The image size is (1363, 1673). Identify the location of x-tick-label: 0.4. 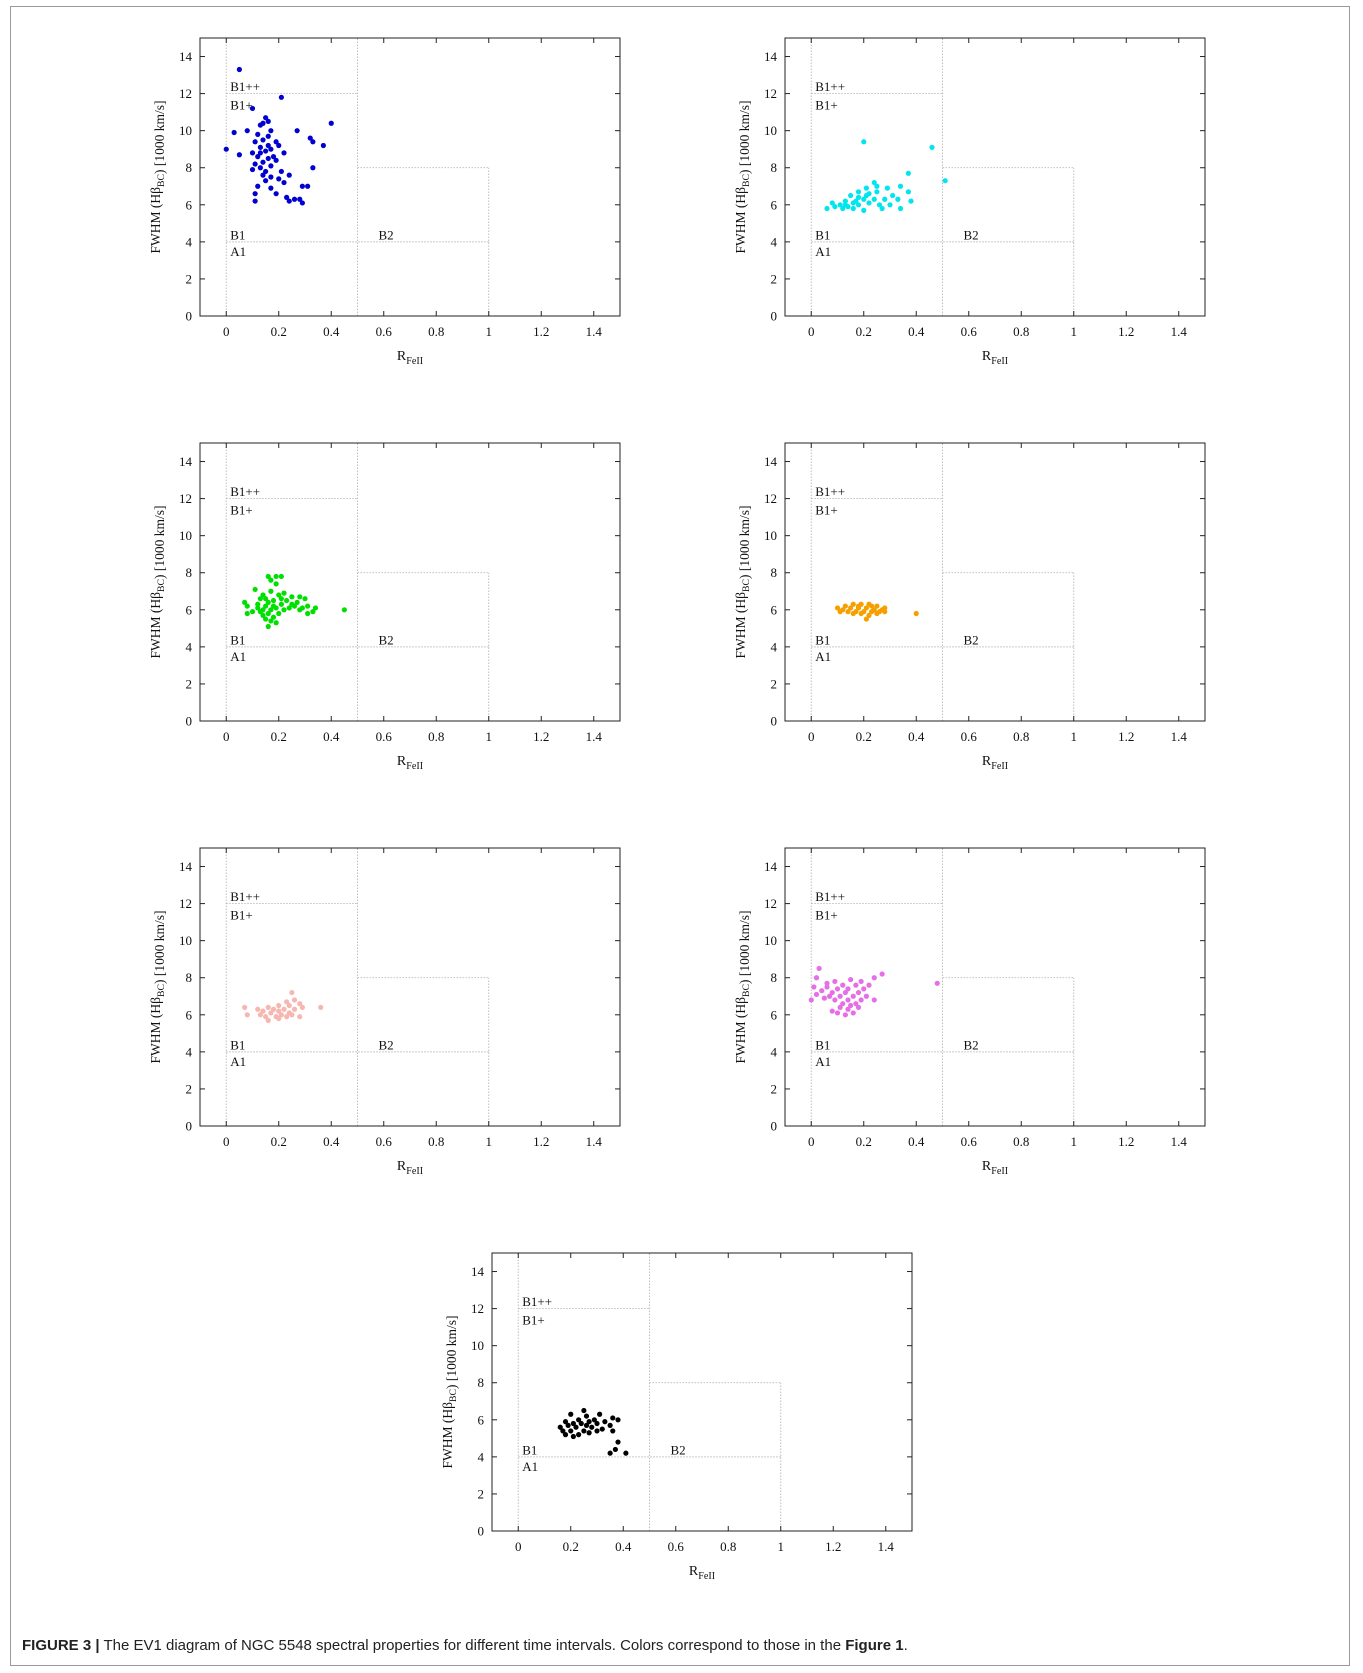
(331, 1141).